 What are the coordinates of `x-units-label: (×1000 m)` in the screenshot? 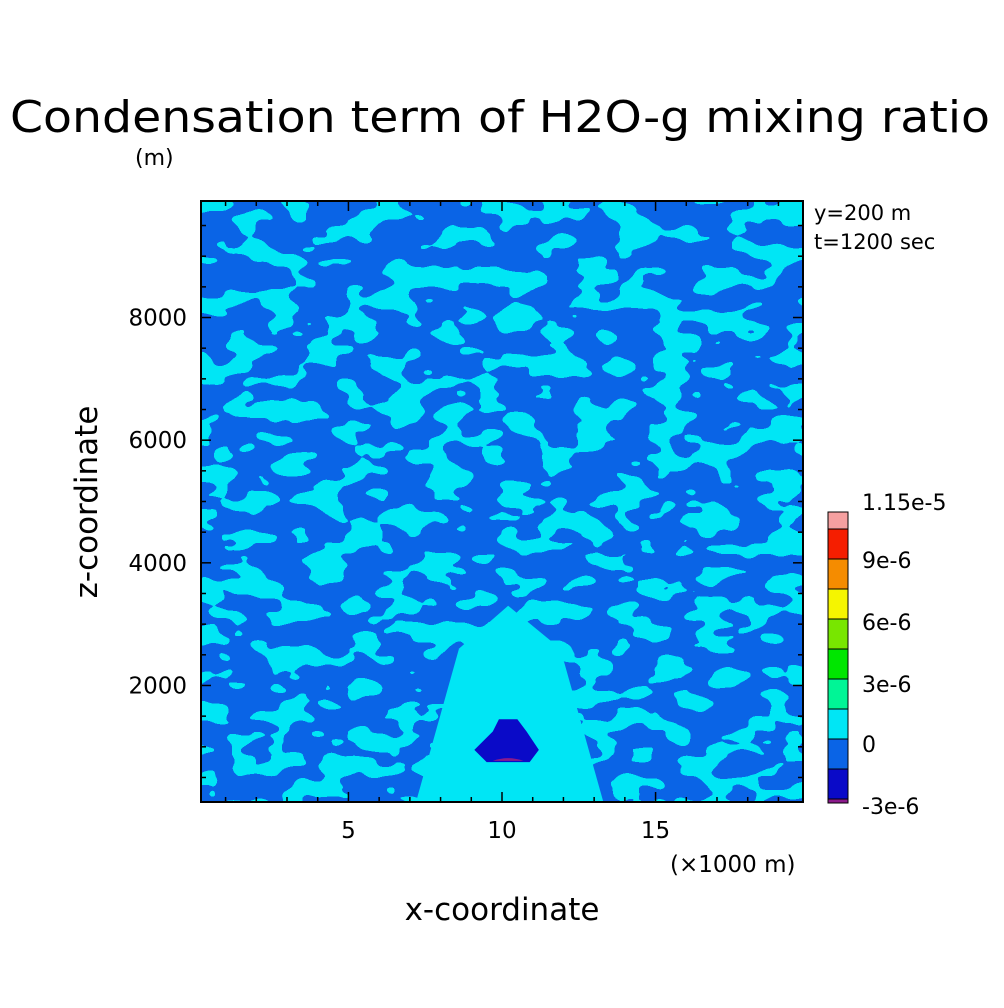 It's located at (732, 865).